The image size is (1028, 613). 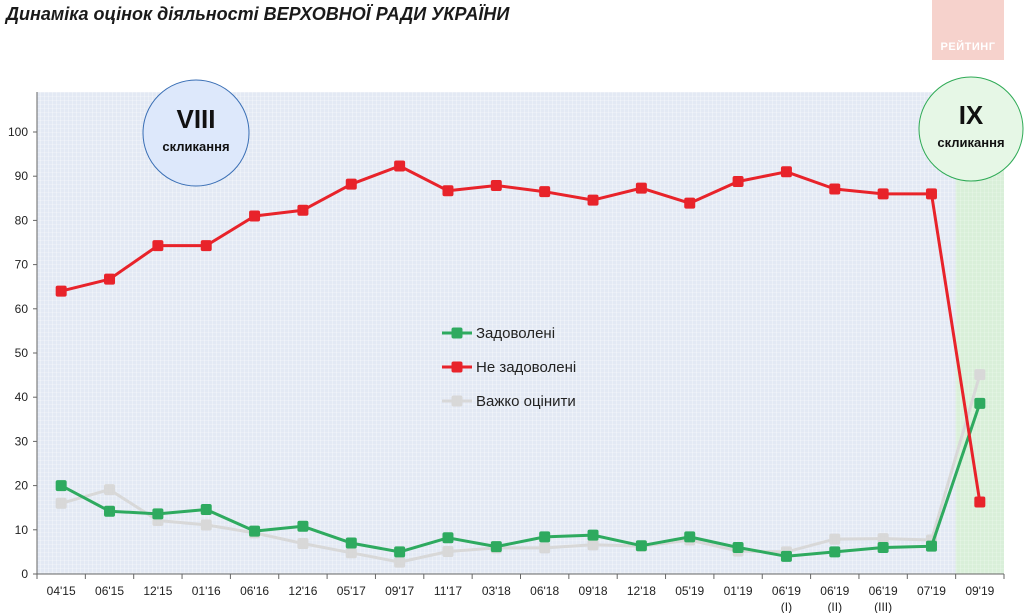 I want to click on x-tick-label-line: 05'17, so click(x=351, y=591).